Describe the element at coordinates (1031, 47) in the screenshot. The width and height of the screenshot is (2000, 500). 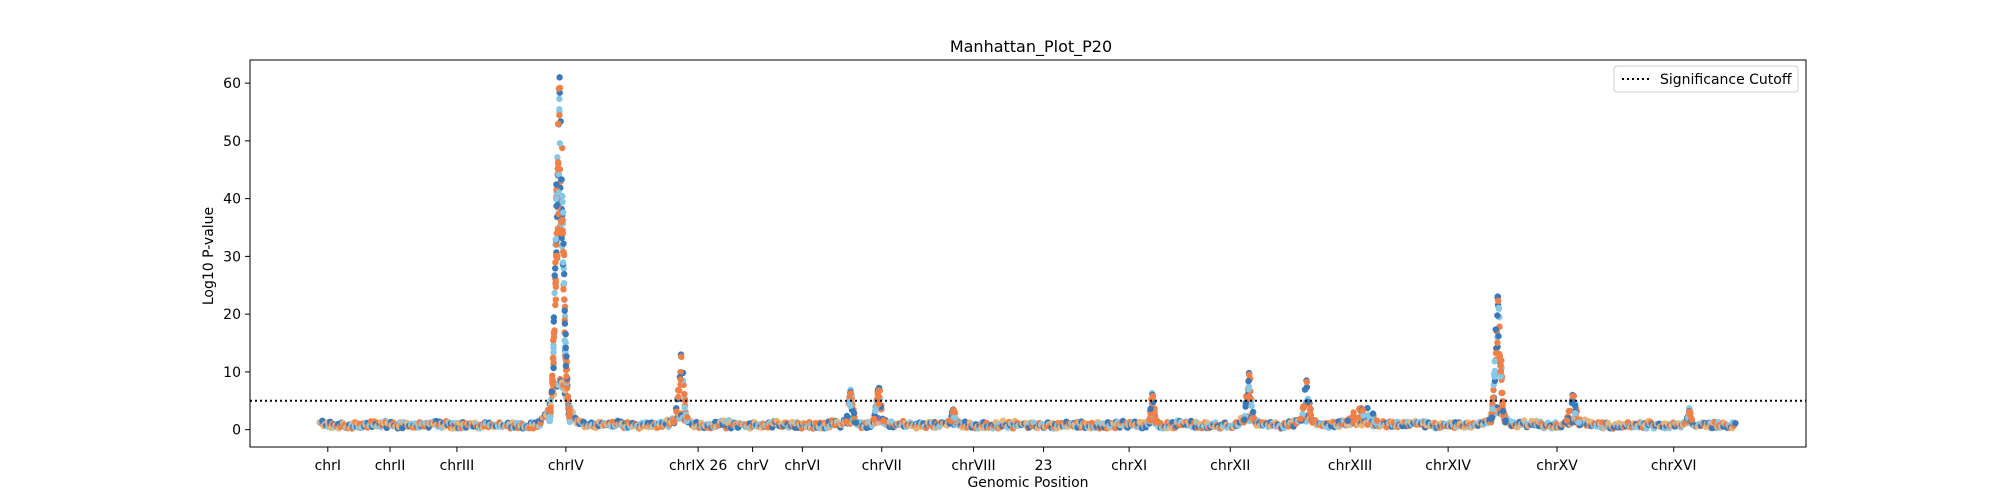
I see `chart-title: Manhattan_Plot_P20` at that location.